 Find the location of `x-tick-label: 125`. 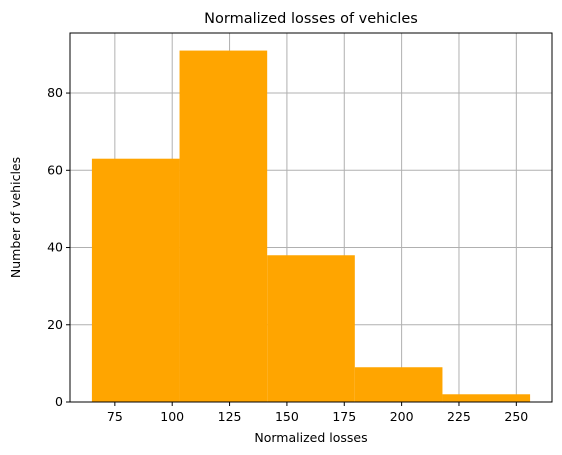

x-tick-label: 125 is located at coordinates (230, 416).